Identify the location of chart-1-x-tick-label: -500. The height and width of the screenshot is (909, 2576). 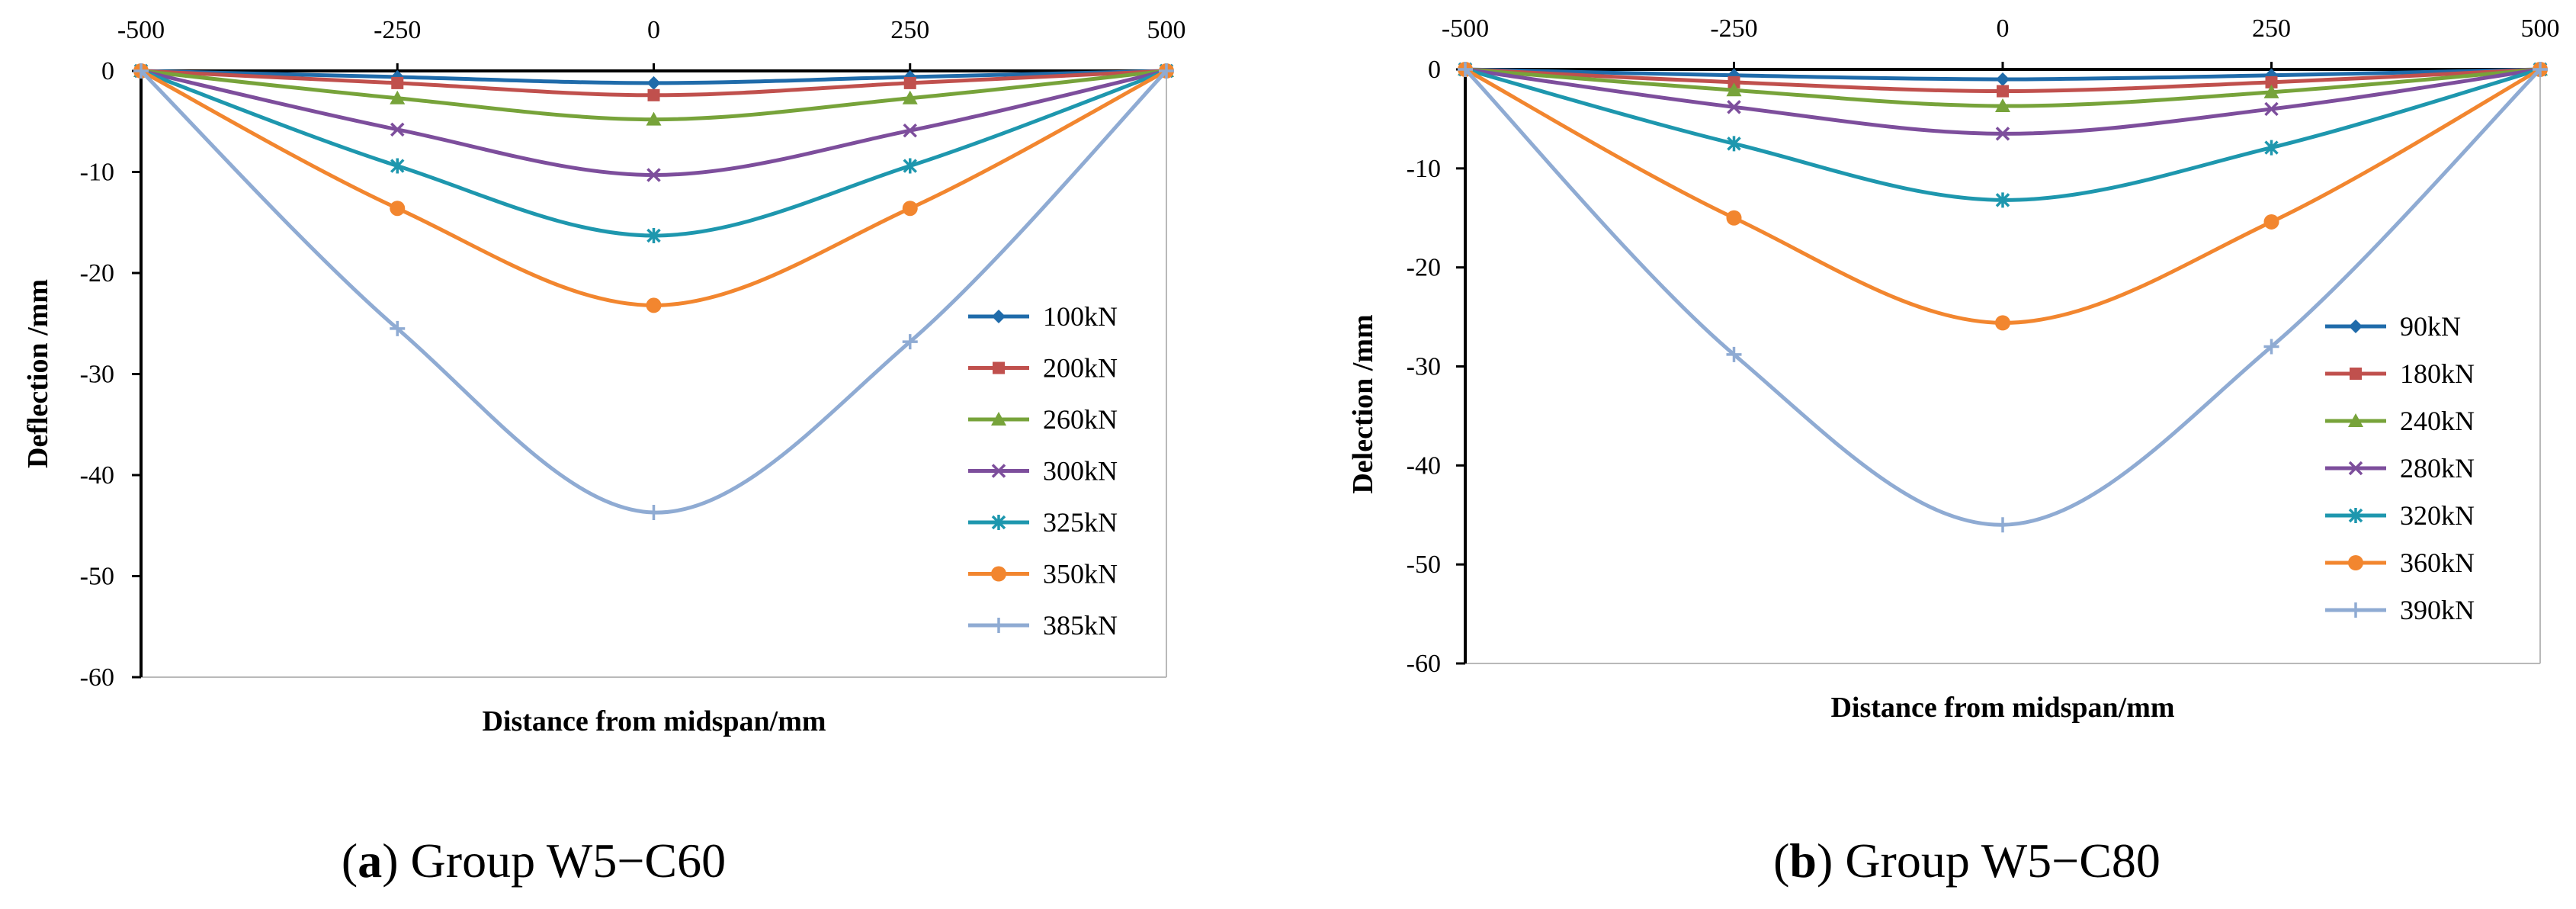
(1465, 28).